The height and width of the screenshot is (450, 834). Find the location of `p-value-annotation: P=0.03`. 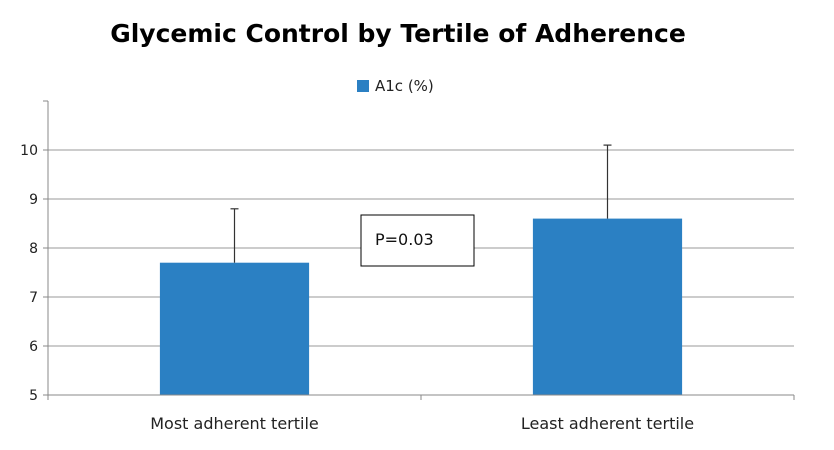

p-value-annotation: P=0.03 is located at coordinates (417, 240).